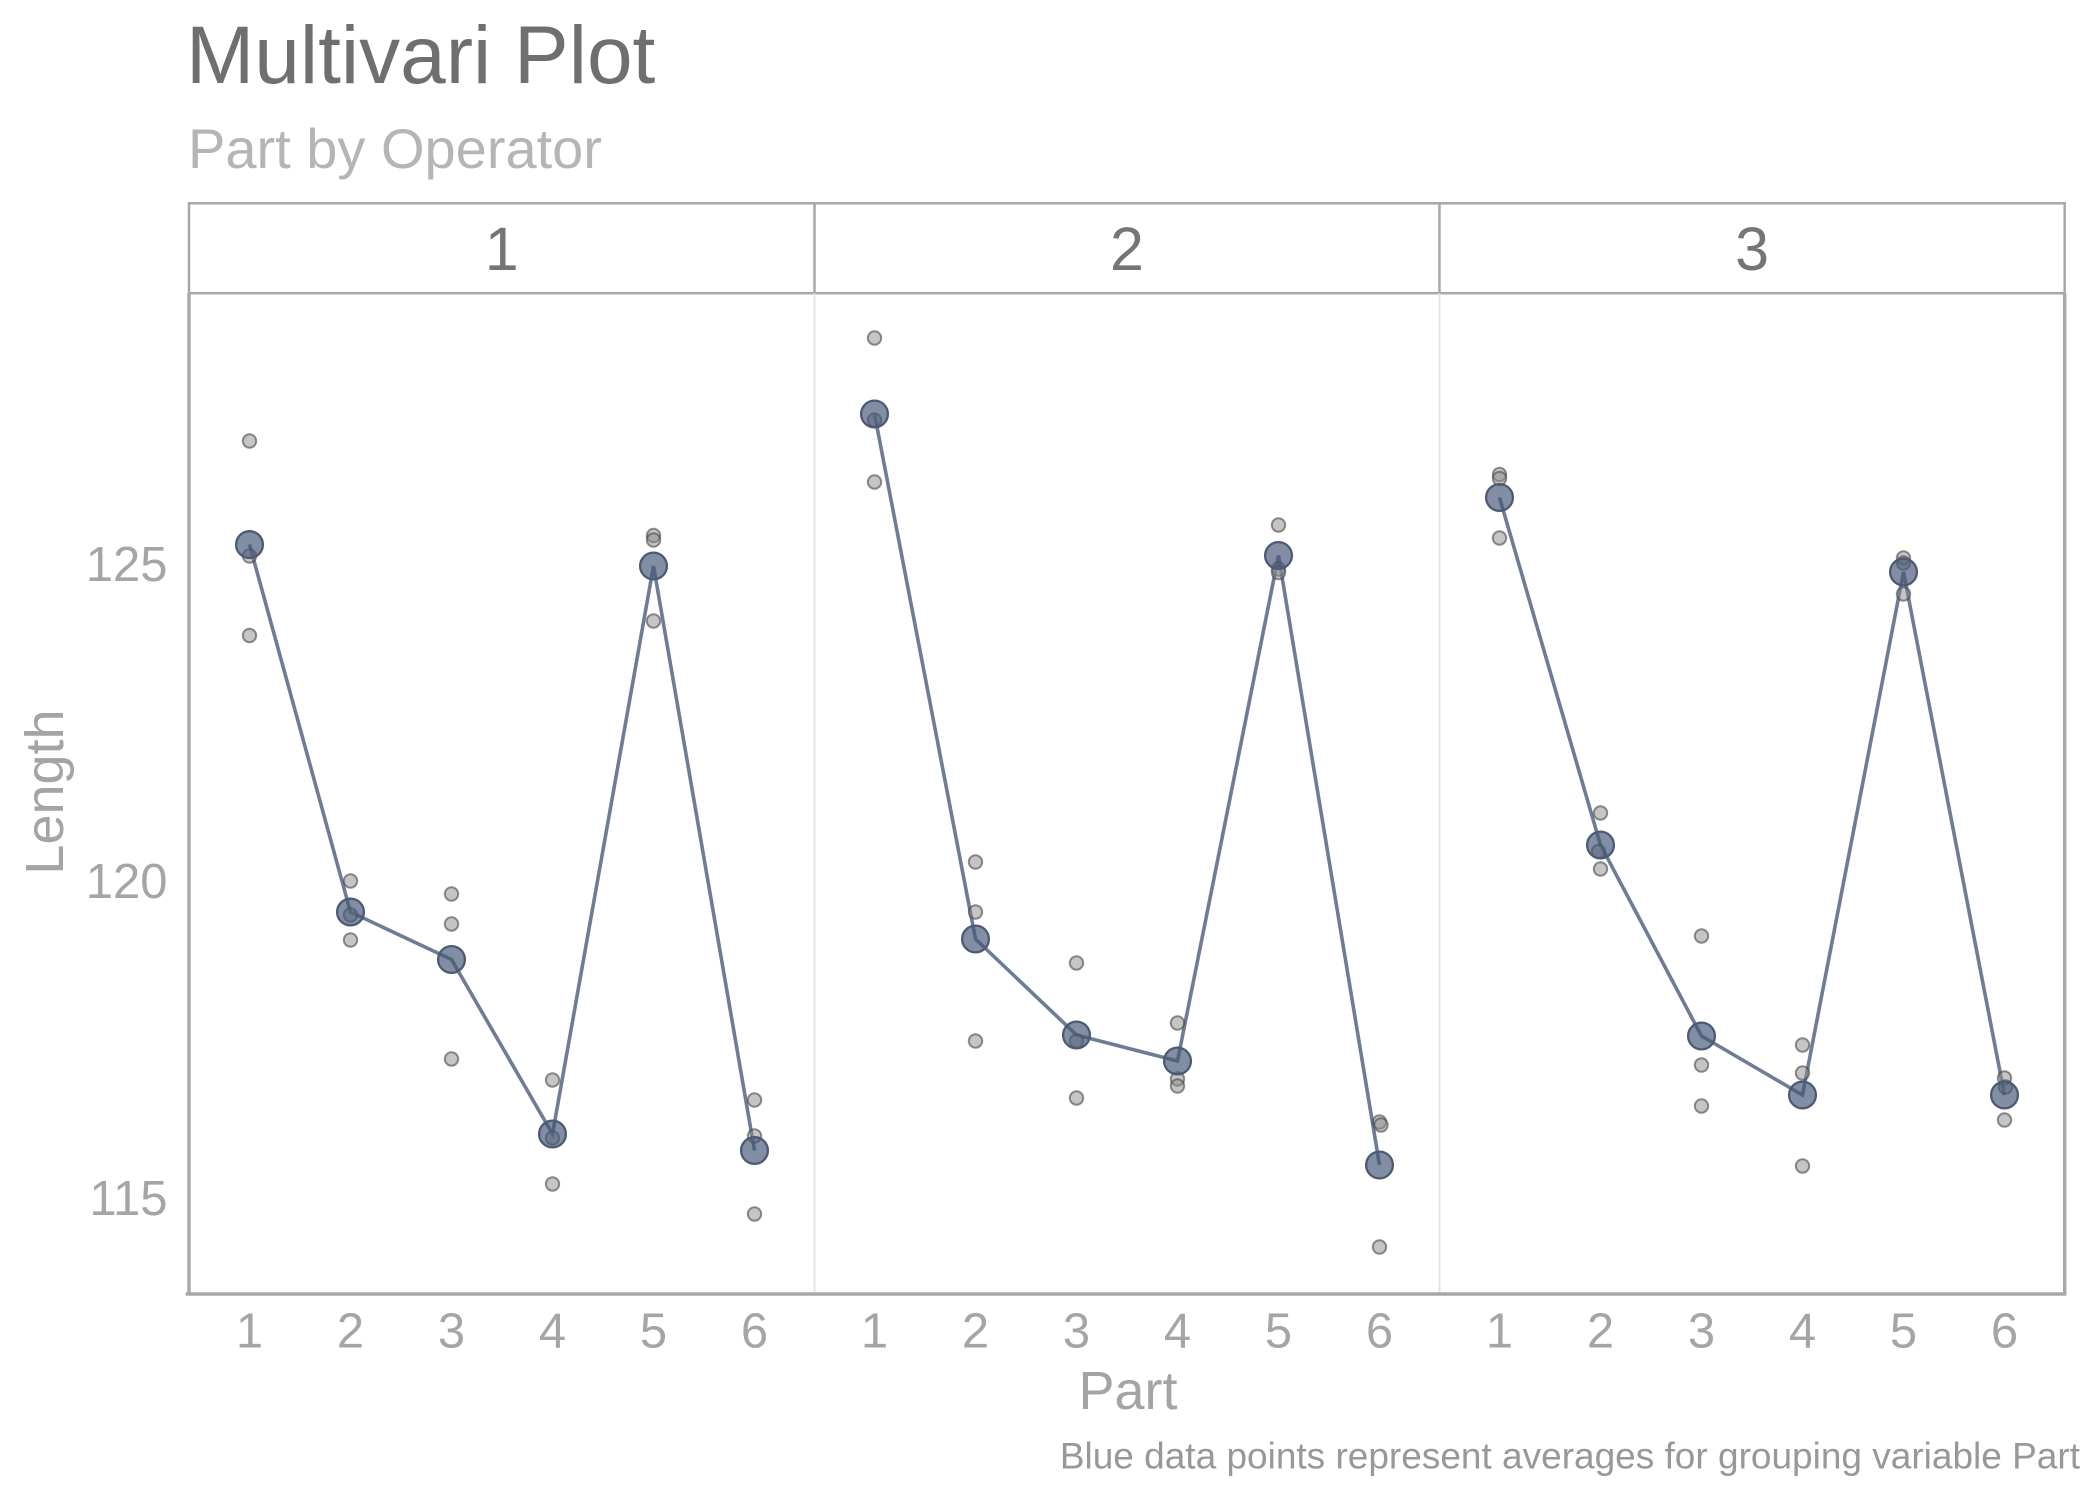 This screenshot has width=2100, height=1500. I want to click on svg-text: 125, so click(127, 565).